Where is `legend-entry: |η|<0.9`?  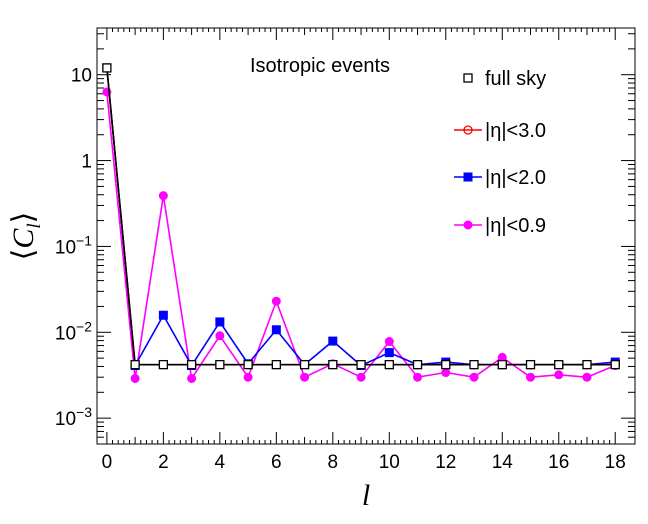 legend-entry: |η|<0.9 is located at coordinates (500, 226).